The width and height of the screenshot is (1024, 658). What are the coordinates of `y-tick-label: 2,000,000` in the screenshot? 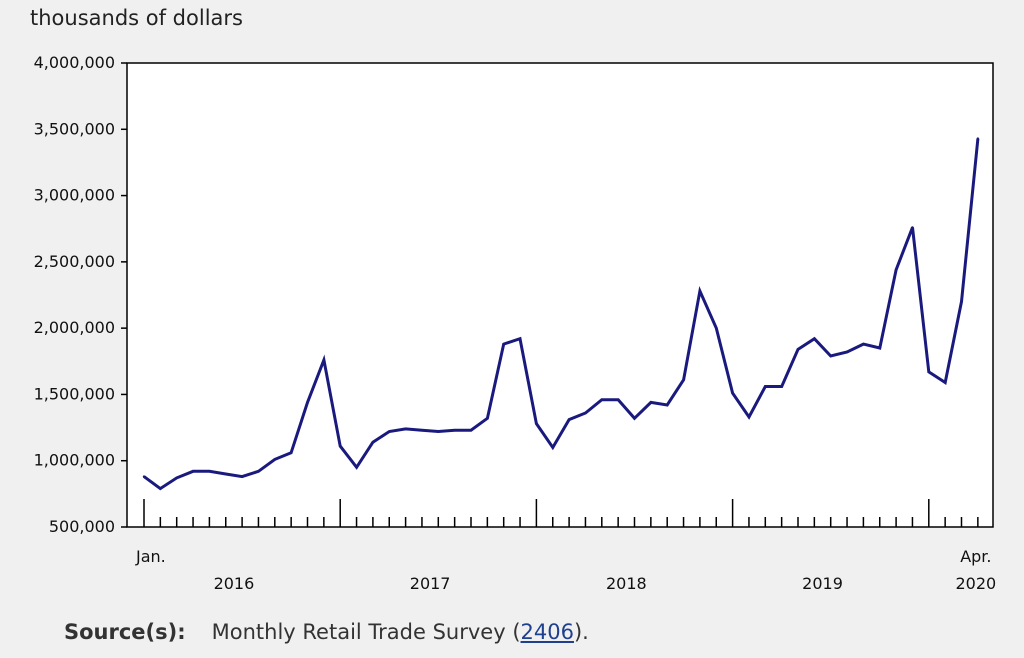 It's located at (74, 327).